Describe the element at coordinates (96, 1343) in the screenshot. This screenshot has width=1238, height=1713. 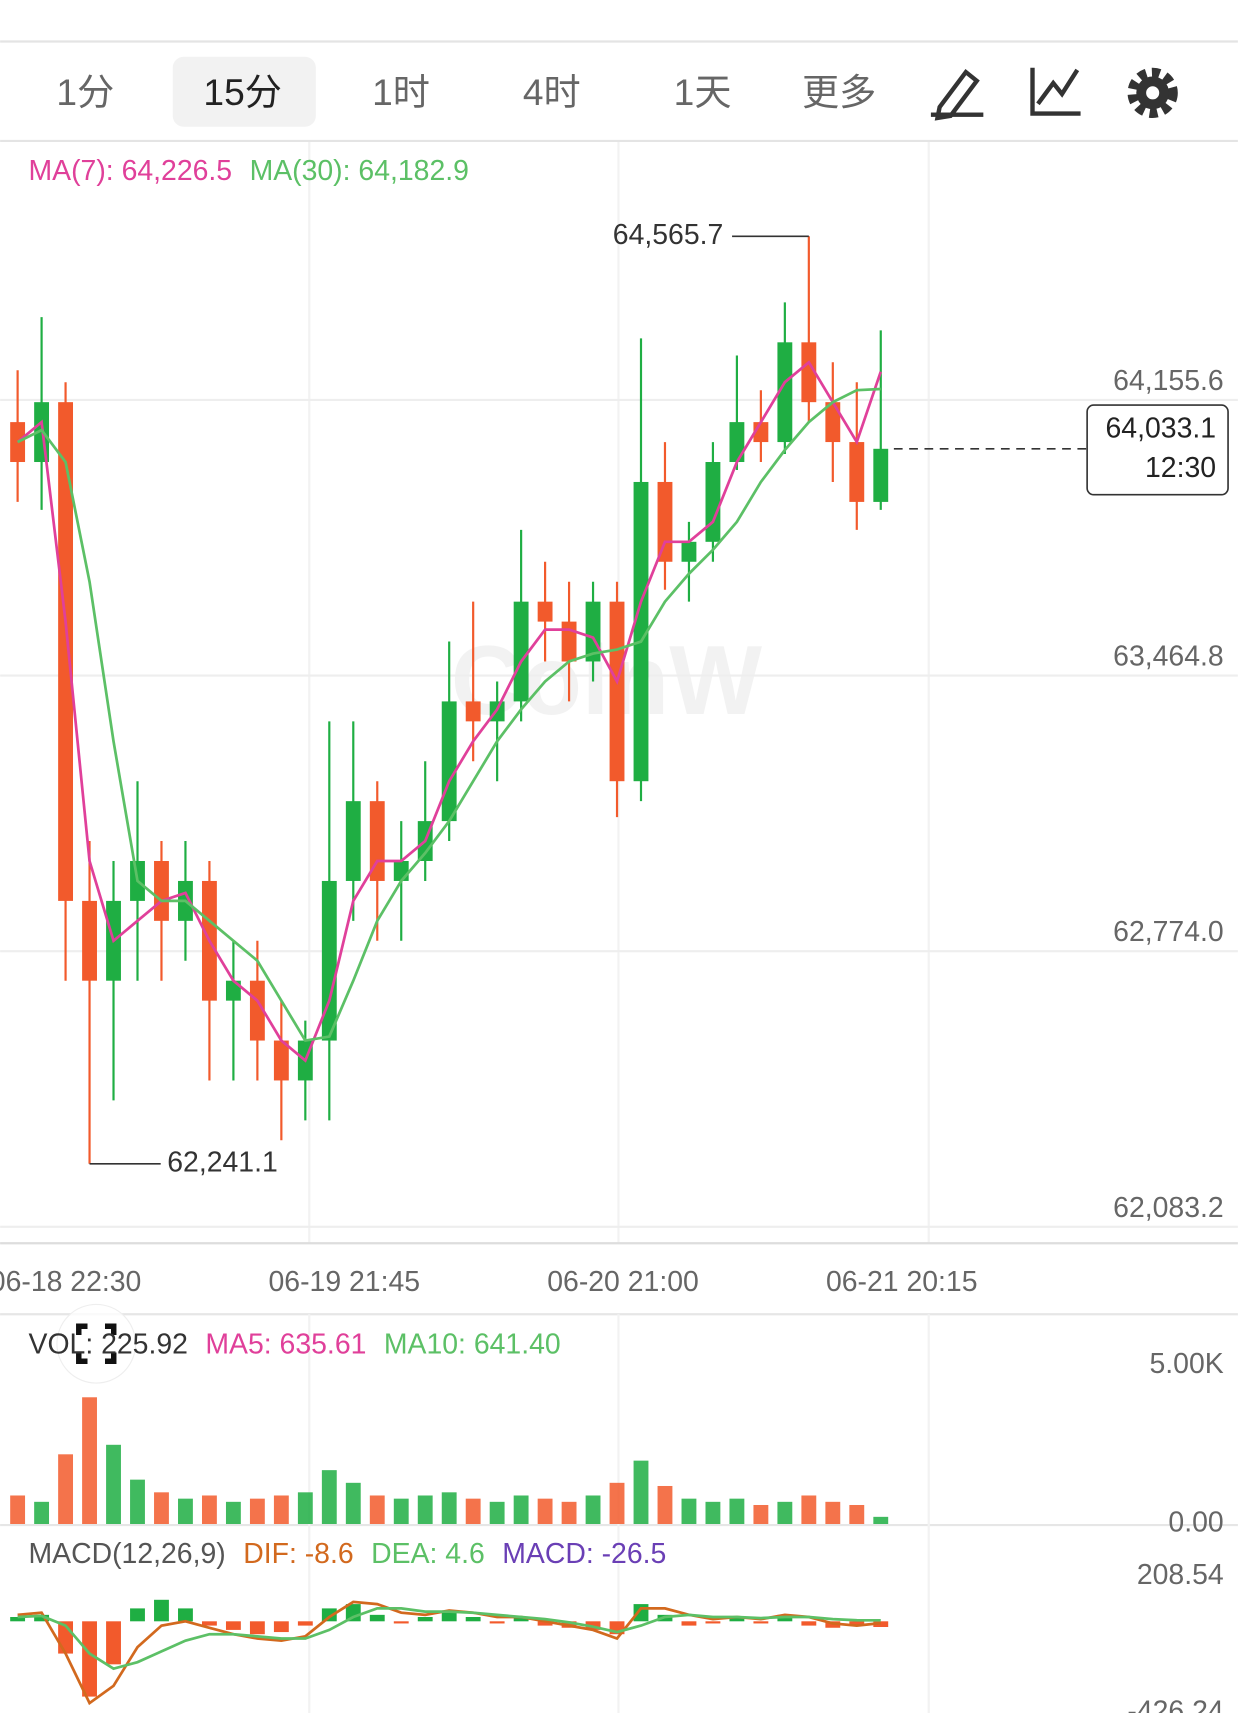
I see `fullscreen-icon` at that location.